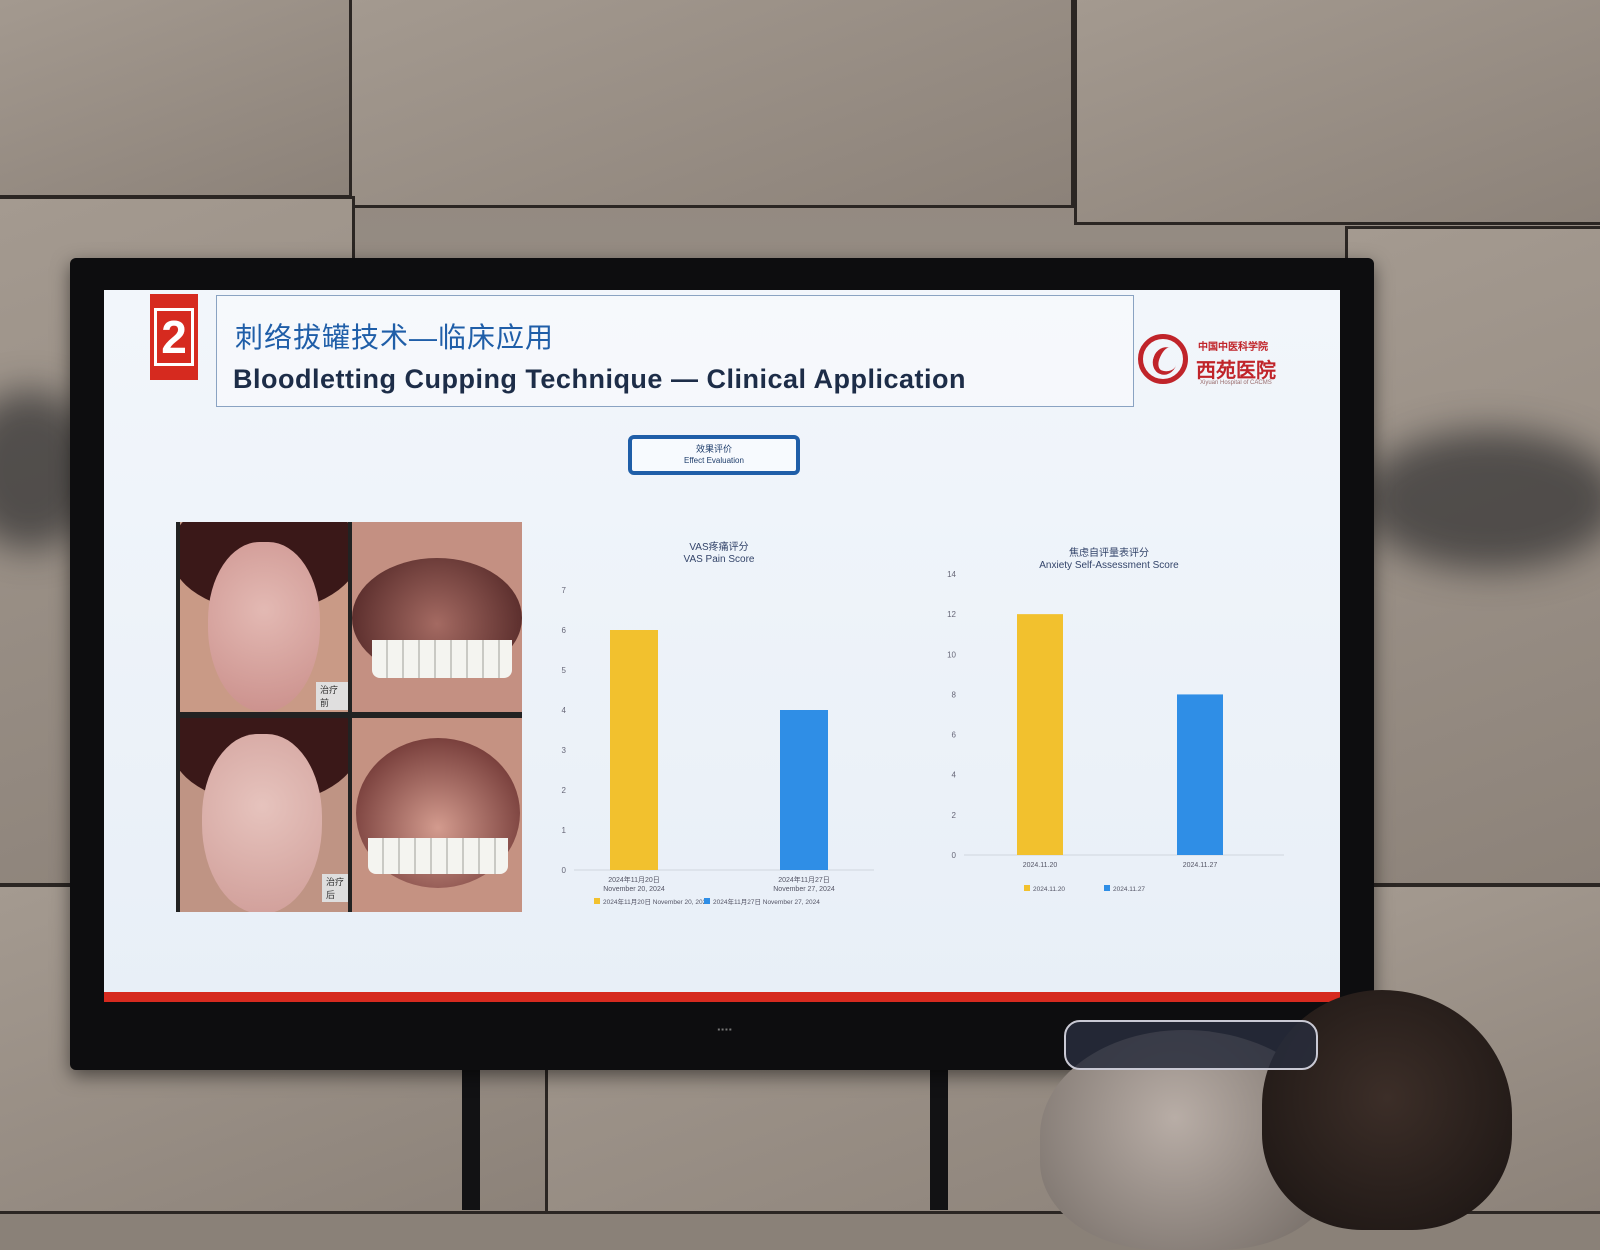 The width and height of the screenshot is (1600, 1250). What do you see at coordinates (564, 830) in the screenshot?
I see `y-tick-label: 1` at bounding box center [564, 830].